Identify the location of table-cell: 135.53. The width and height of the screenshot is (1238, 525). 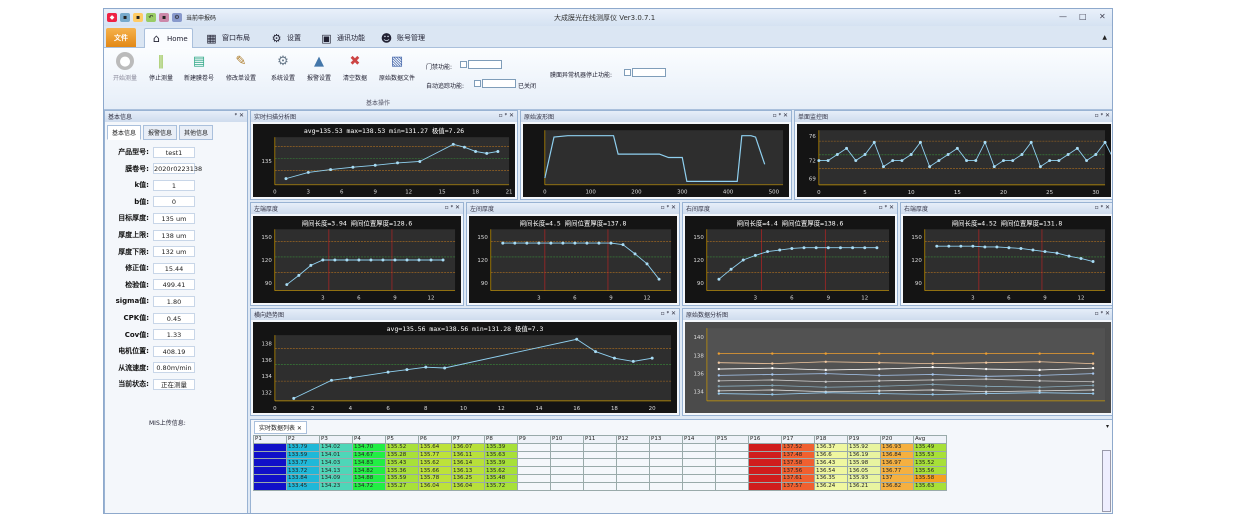
(930, 455).